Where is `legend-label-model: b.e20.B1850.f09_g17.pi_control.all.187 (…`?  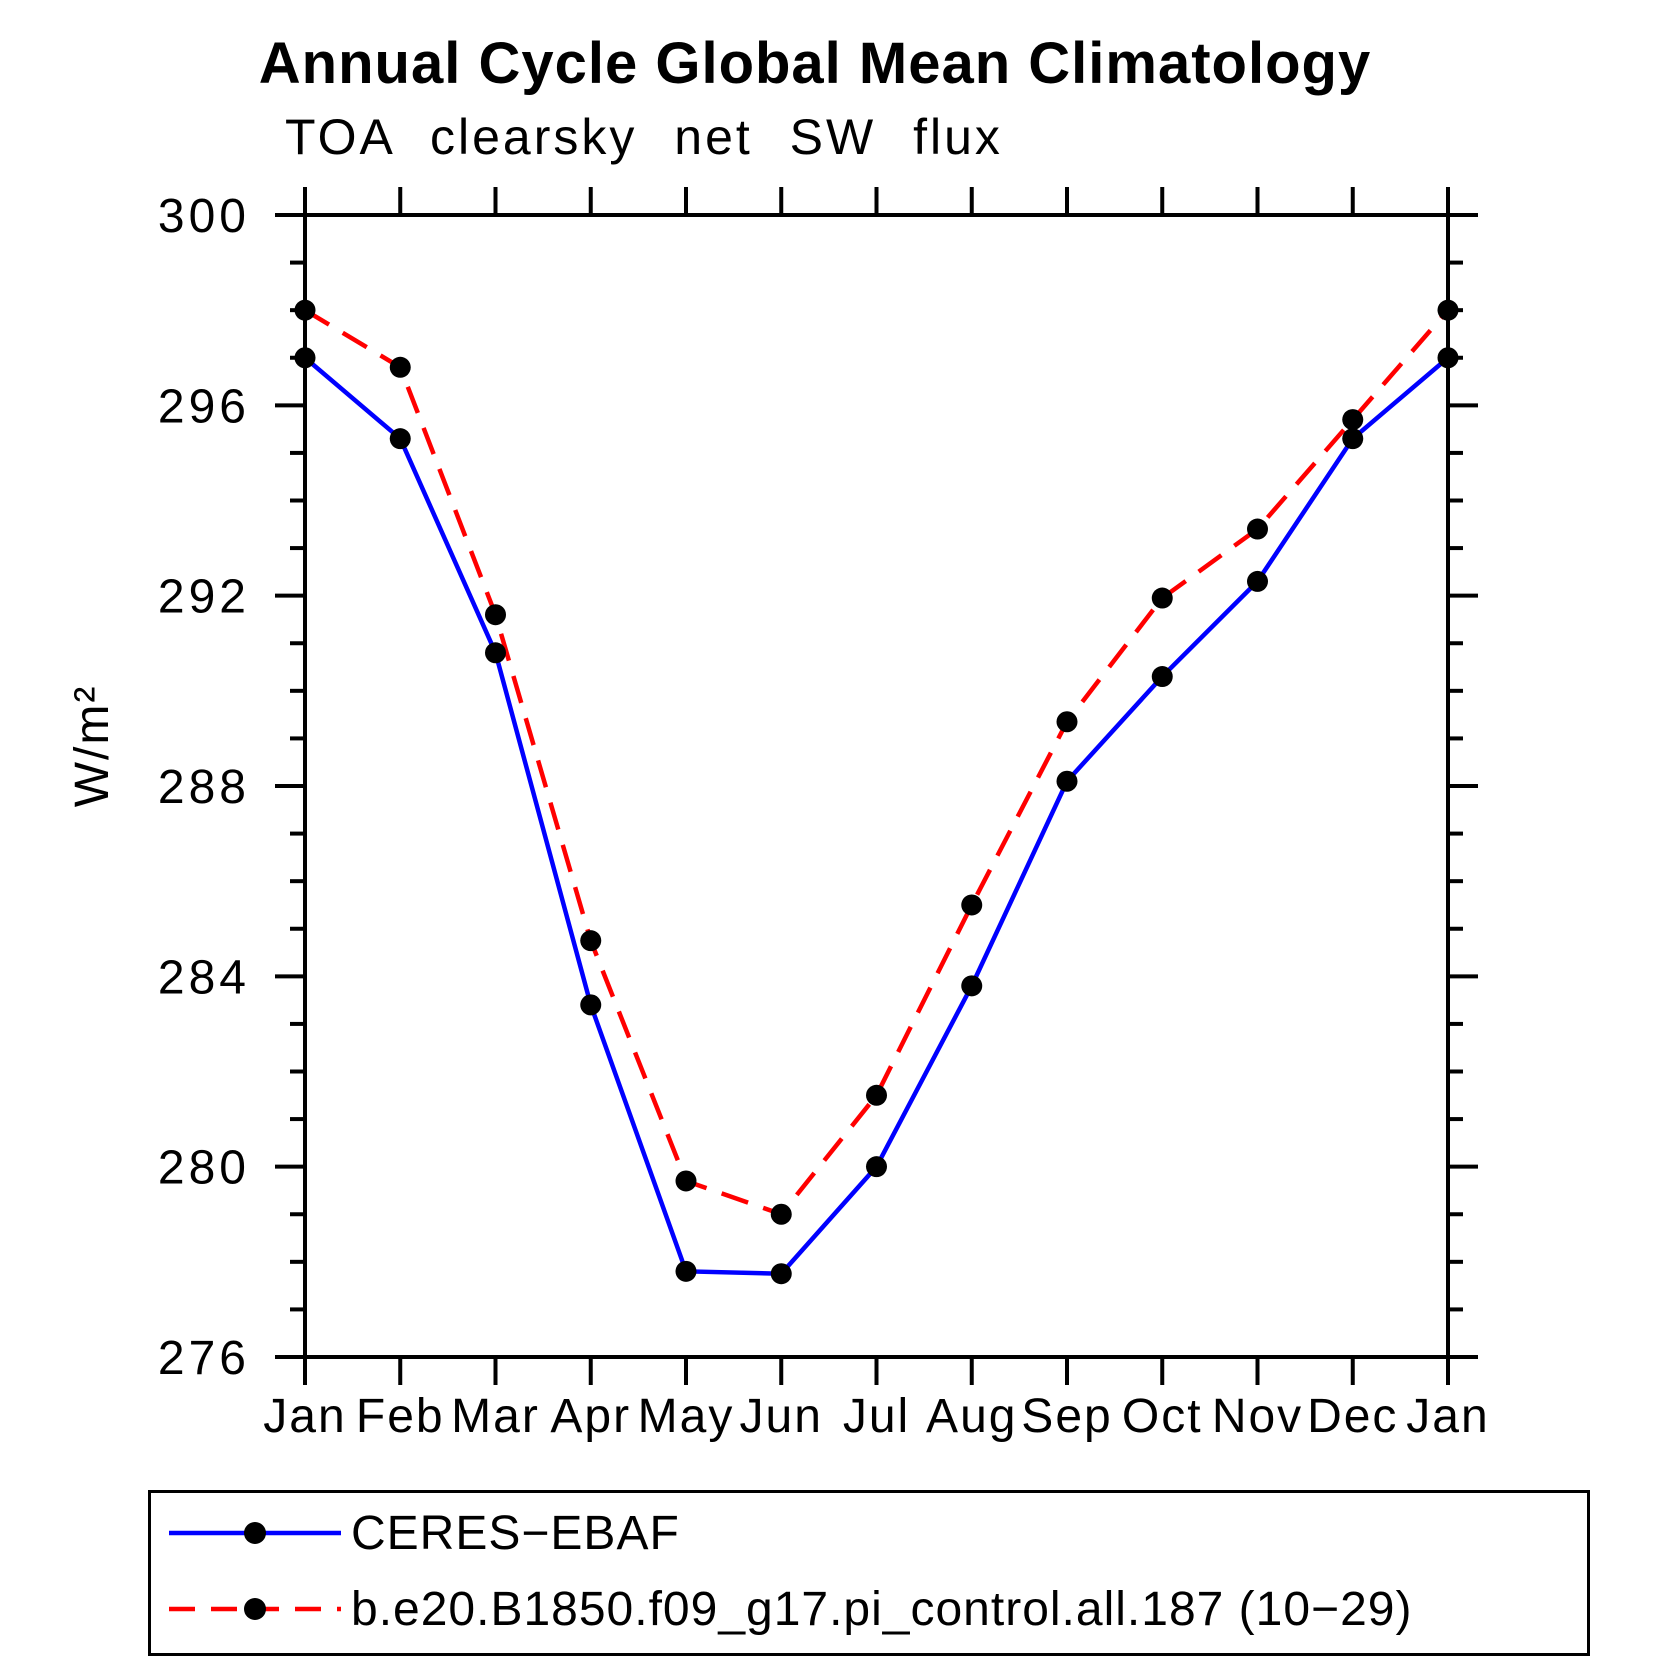
legend-label-model: b.e20.B1850.f09_g17.pi_control.all.187 (… is located at coordinates (882, 1609).